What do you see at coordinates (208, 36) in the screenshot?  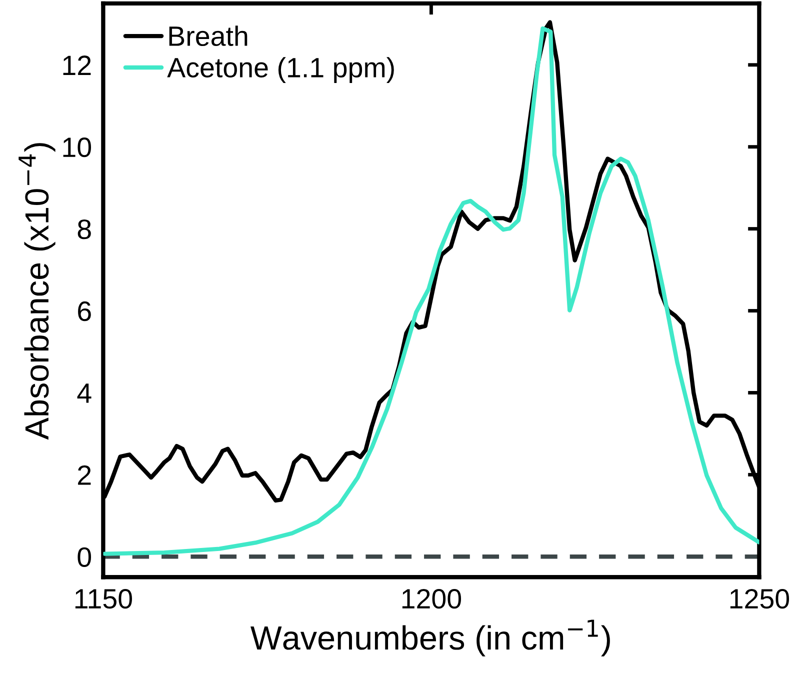 I see `legend-label: Breath` at bounding box center [208, 36].